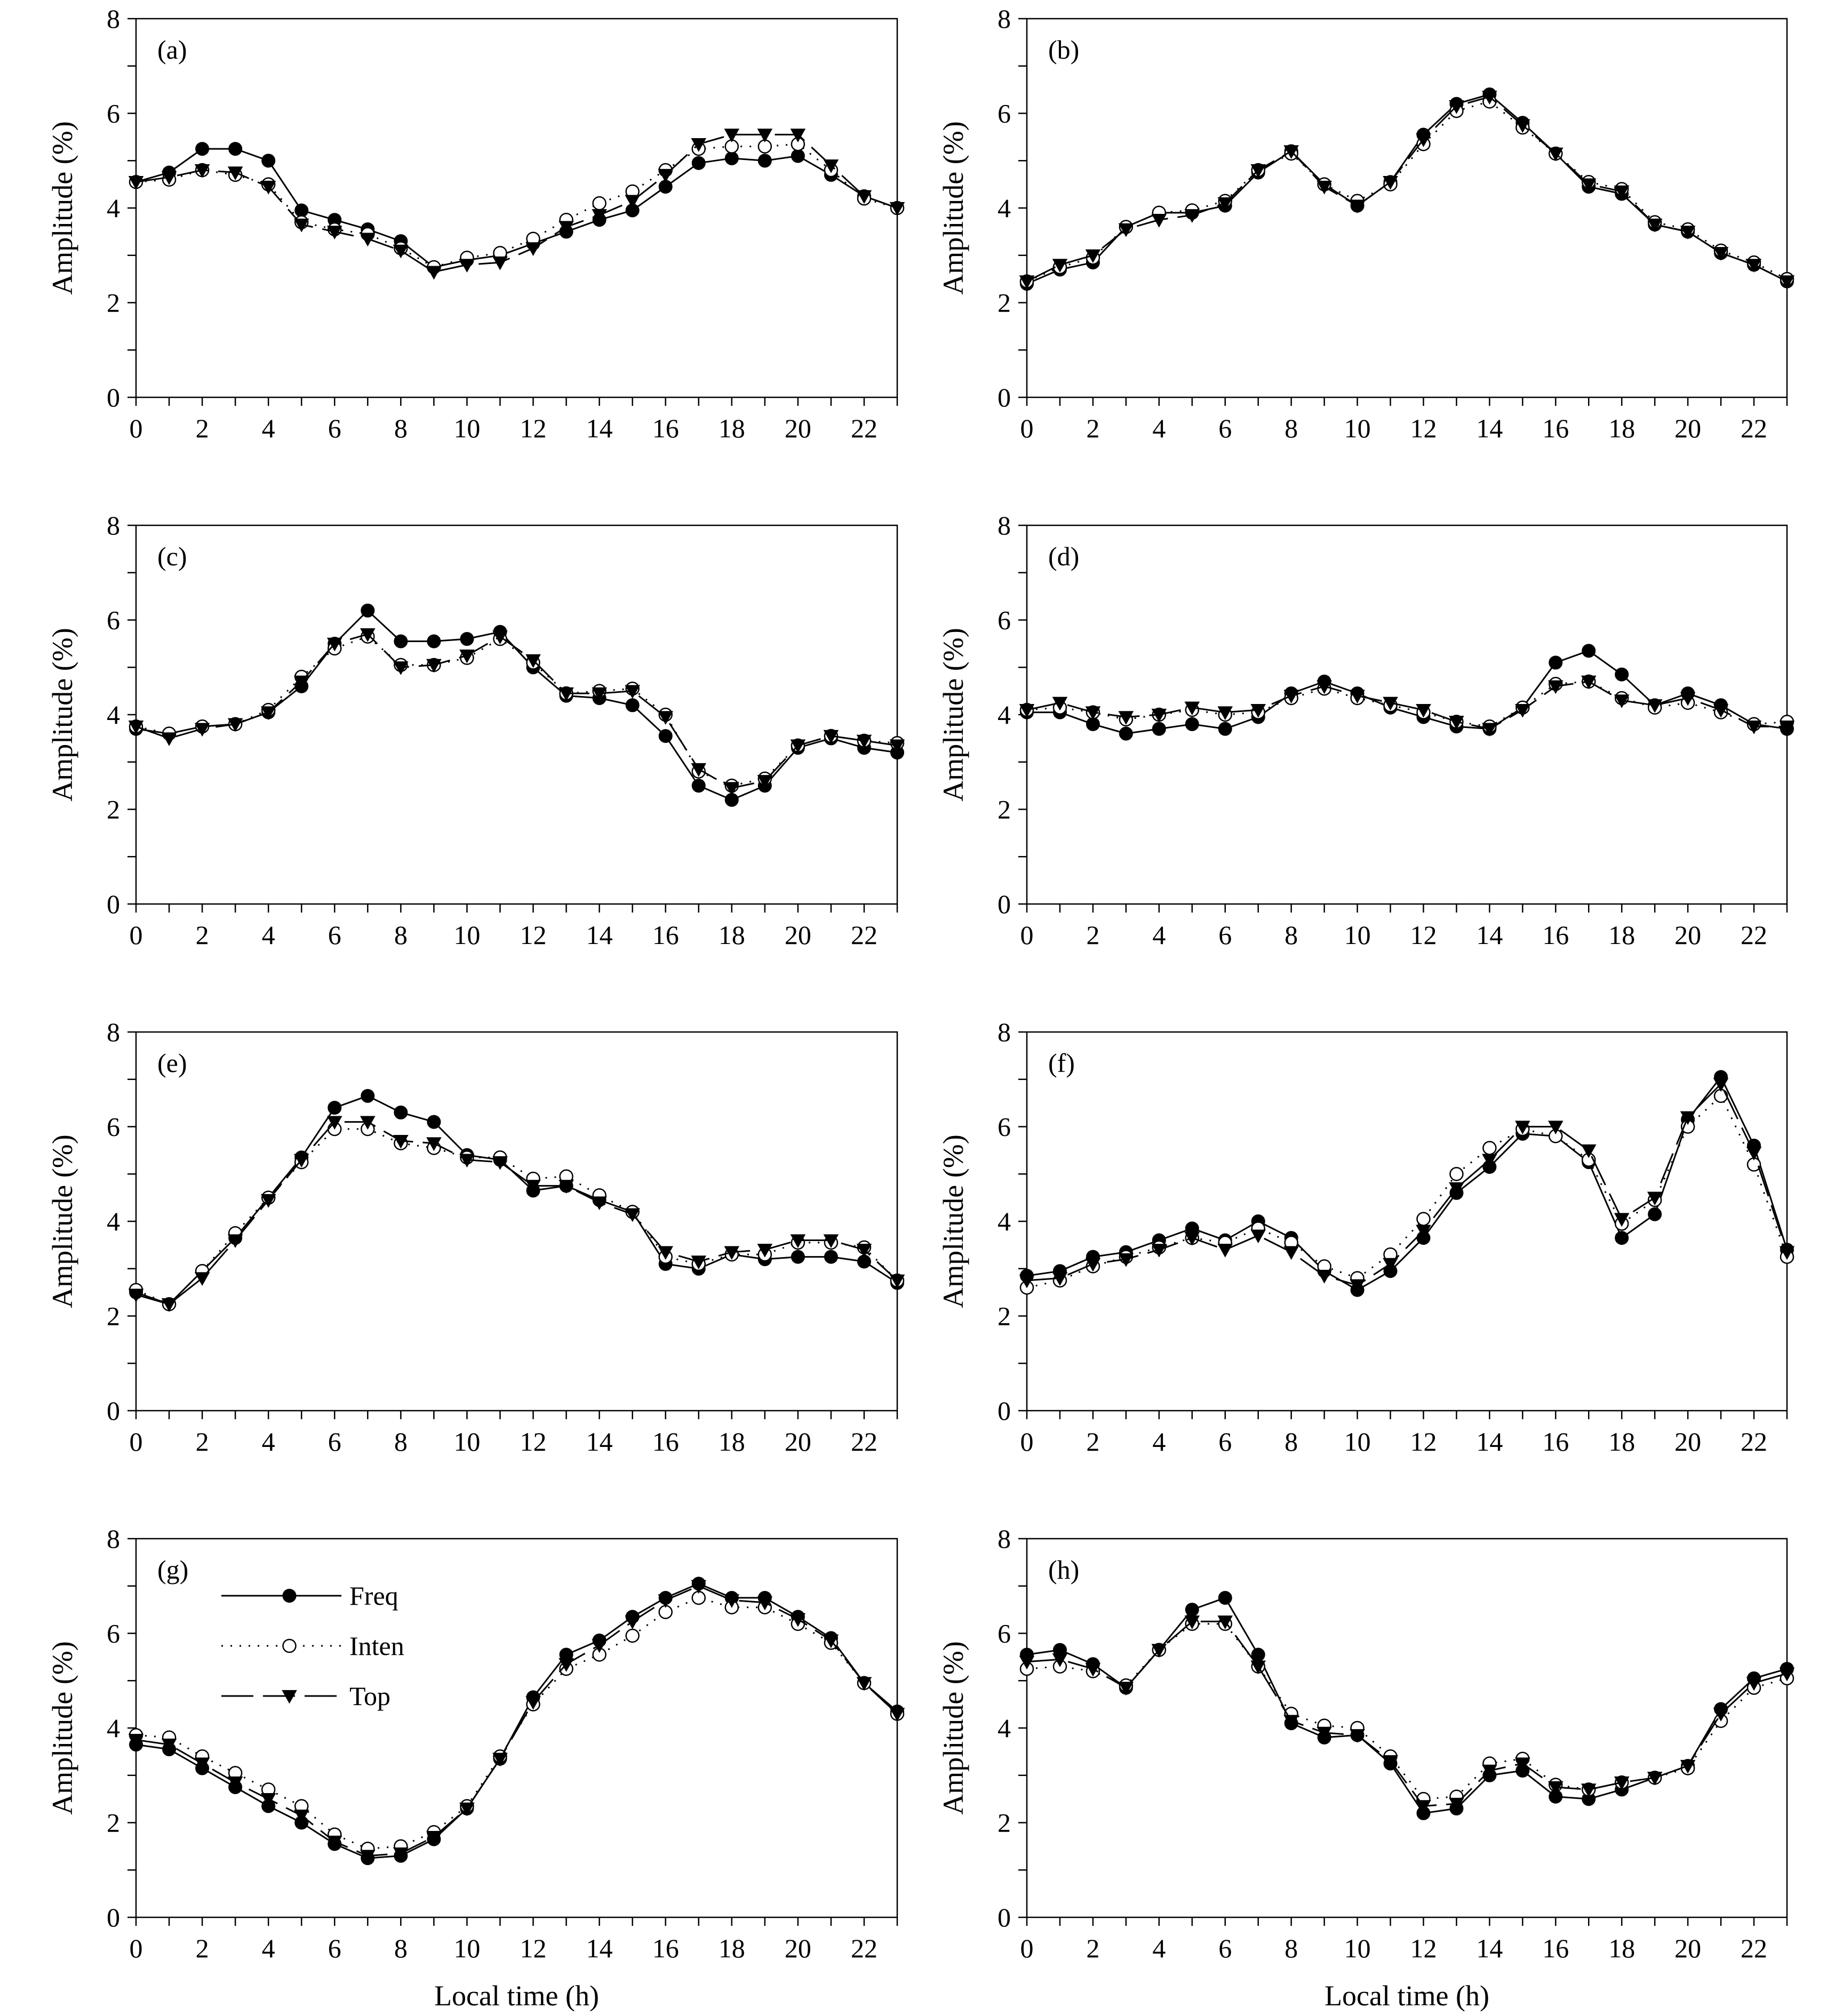 This screenshot has width=1827, height=2016. I want to click on y-tick-label: 4, so click(1004, 715).